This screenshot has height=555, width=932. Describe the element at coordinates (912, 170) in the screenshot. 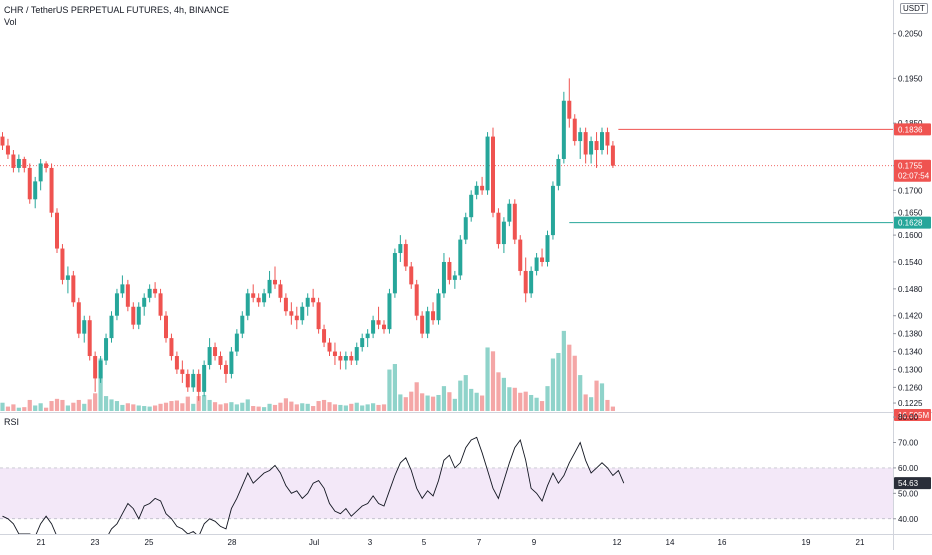

I see `last-price-label-bg` at that location.